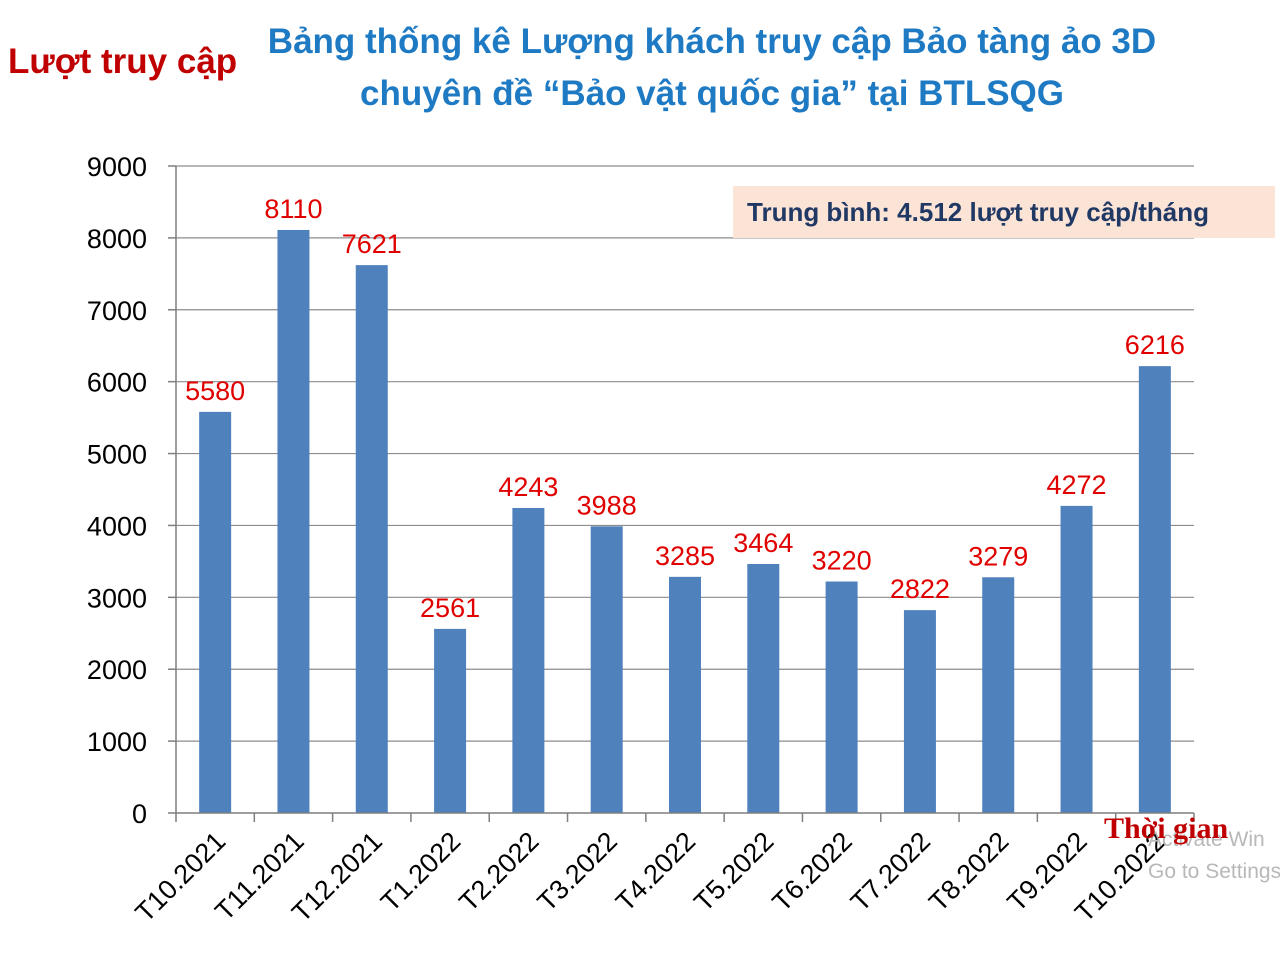  I want to click on y-tick-label: 8000, so click(117, 239).